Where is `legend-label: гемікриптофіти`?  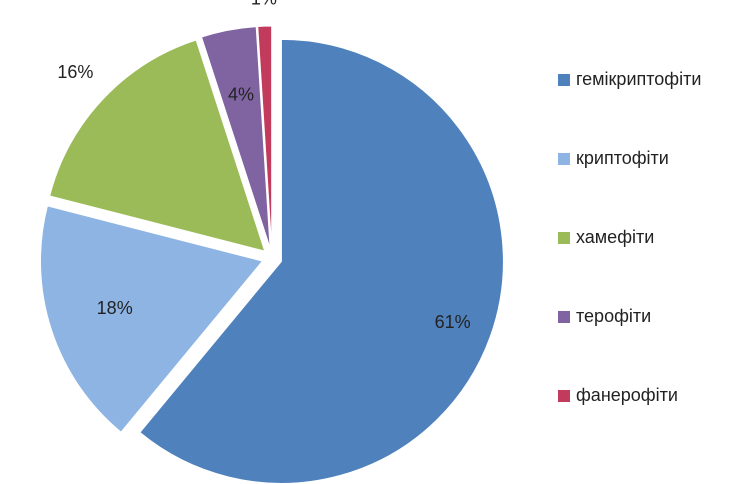 legend-label: гемікриптофіти is located at coordinates (638, 79).